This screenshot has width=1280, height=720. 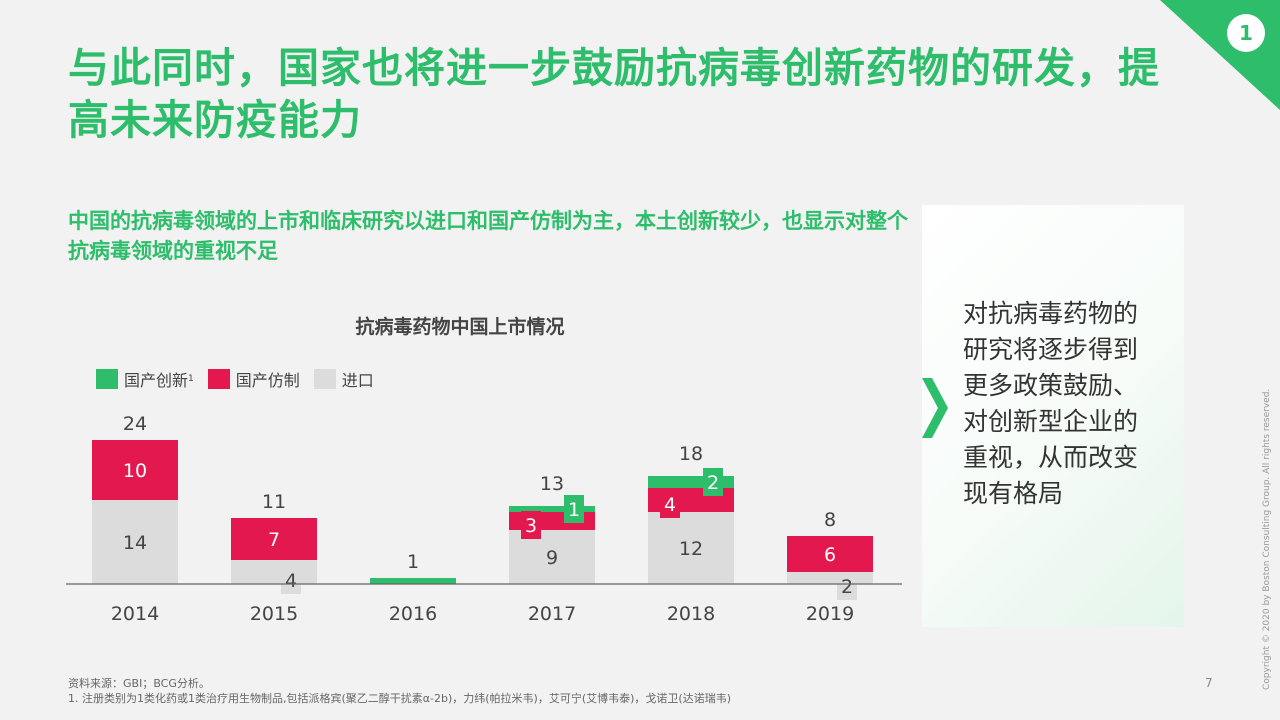 I want to click on legend-footnote-mark: 1, so click(x=191, y=379).